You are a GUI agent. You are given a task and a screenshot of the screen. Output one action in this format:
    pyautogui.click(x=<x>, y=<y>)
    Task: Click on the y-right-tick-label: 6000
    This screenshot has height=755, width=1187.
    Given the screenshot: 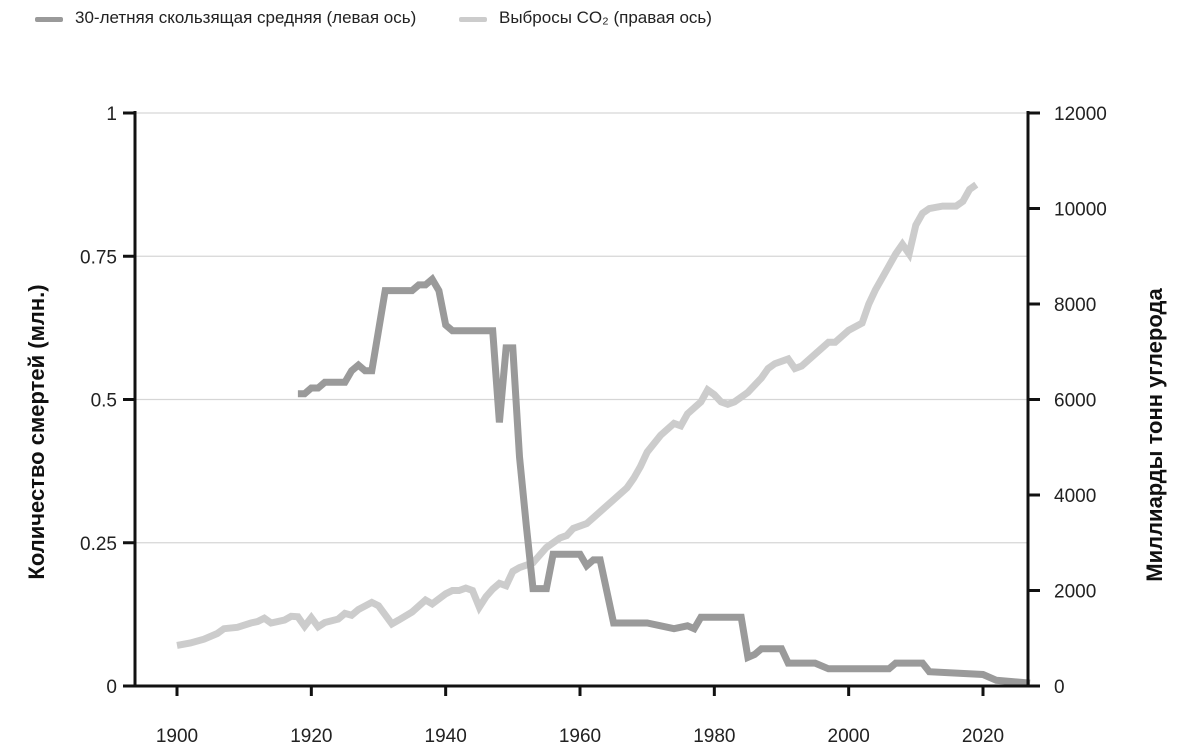 What is the action you would take?
    pyautogui.click(x=1075, y=401)
    